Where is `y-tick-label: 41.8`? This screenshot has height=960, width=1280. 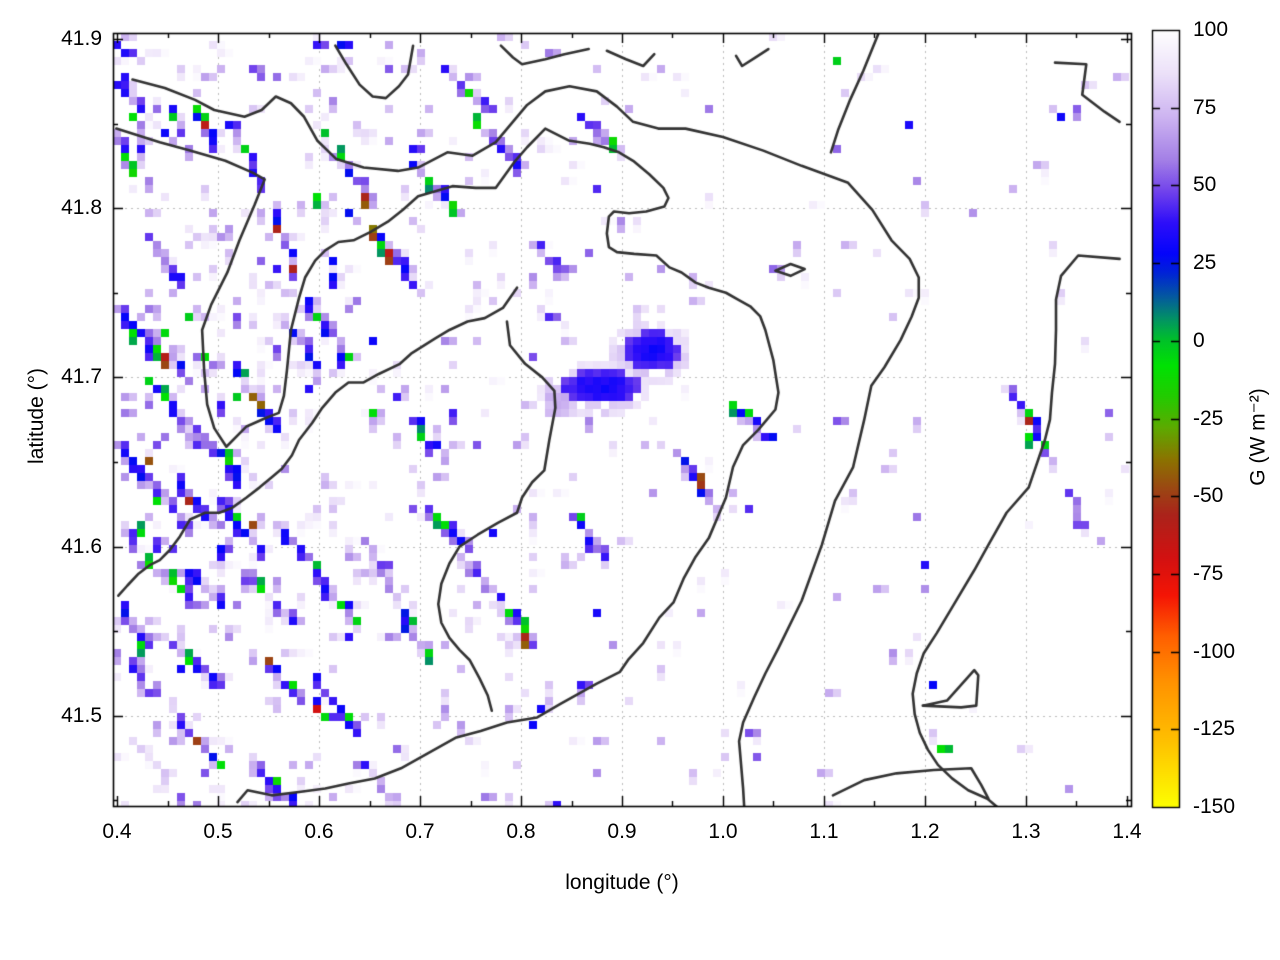 y-tick-label: 41.8 is located at coordinates (81, 207).